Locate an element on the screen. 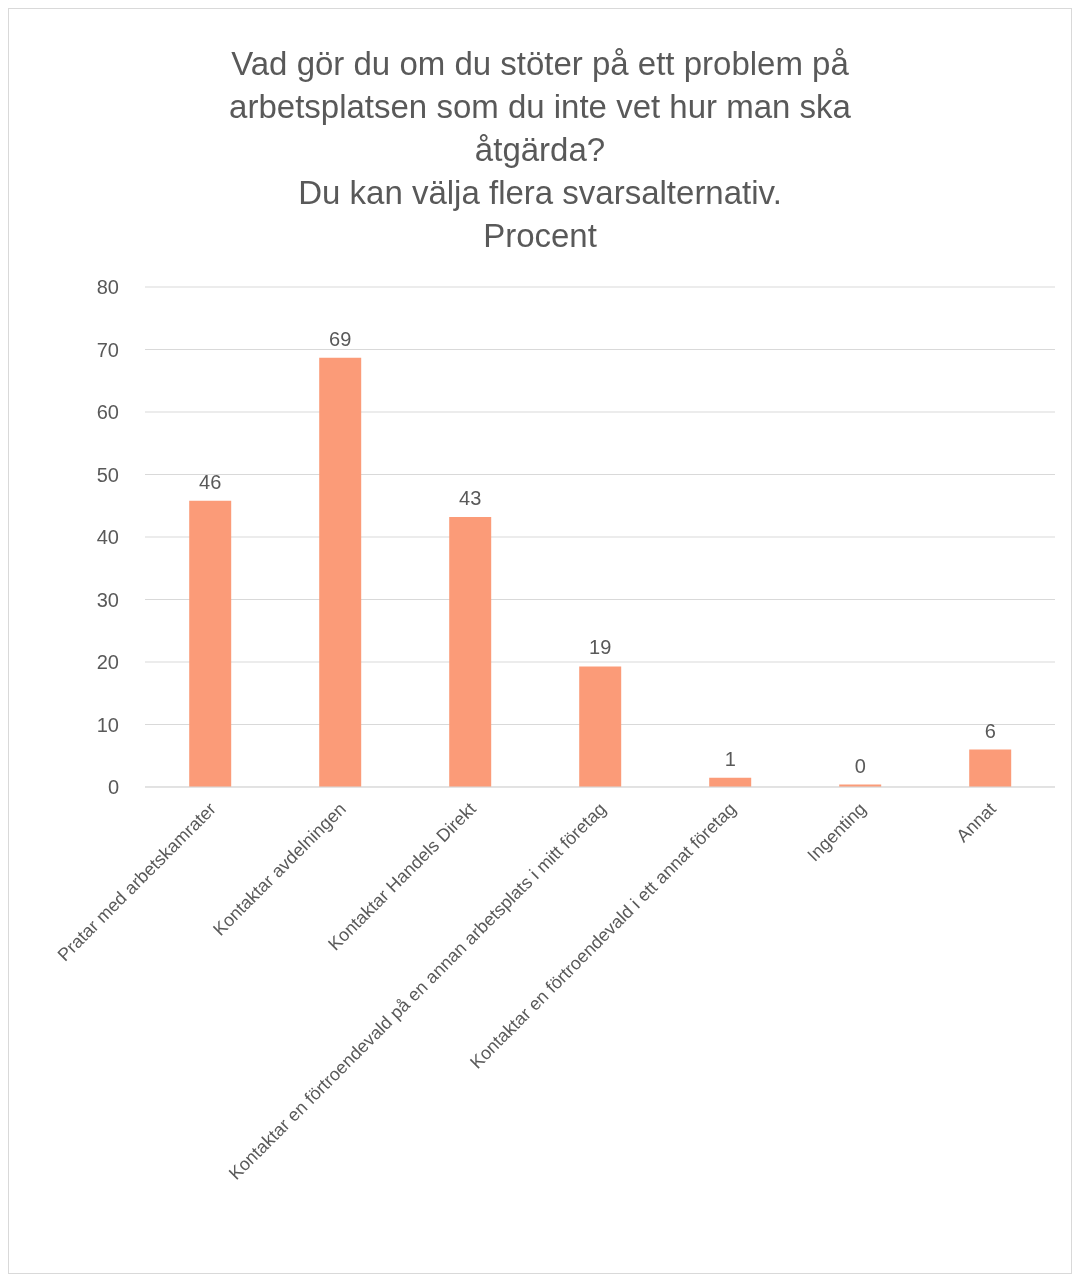  y-tick-label: 80 is located at coordinates (107, 287).